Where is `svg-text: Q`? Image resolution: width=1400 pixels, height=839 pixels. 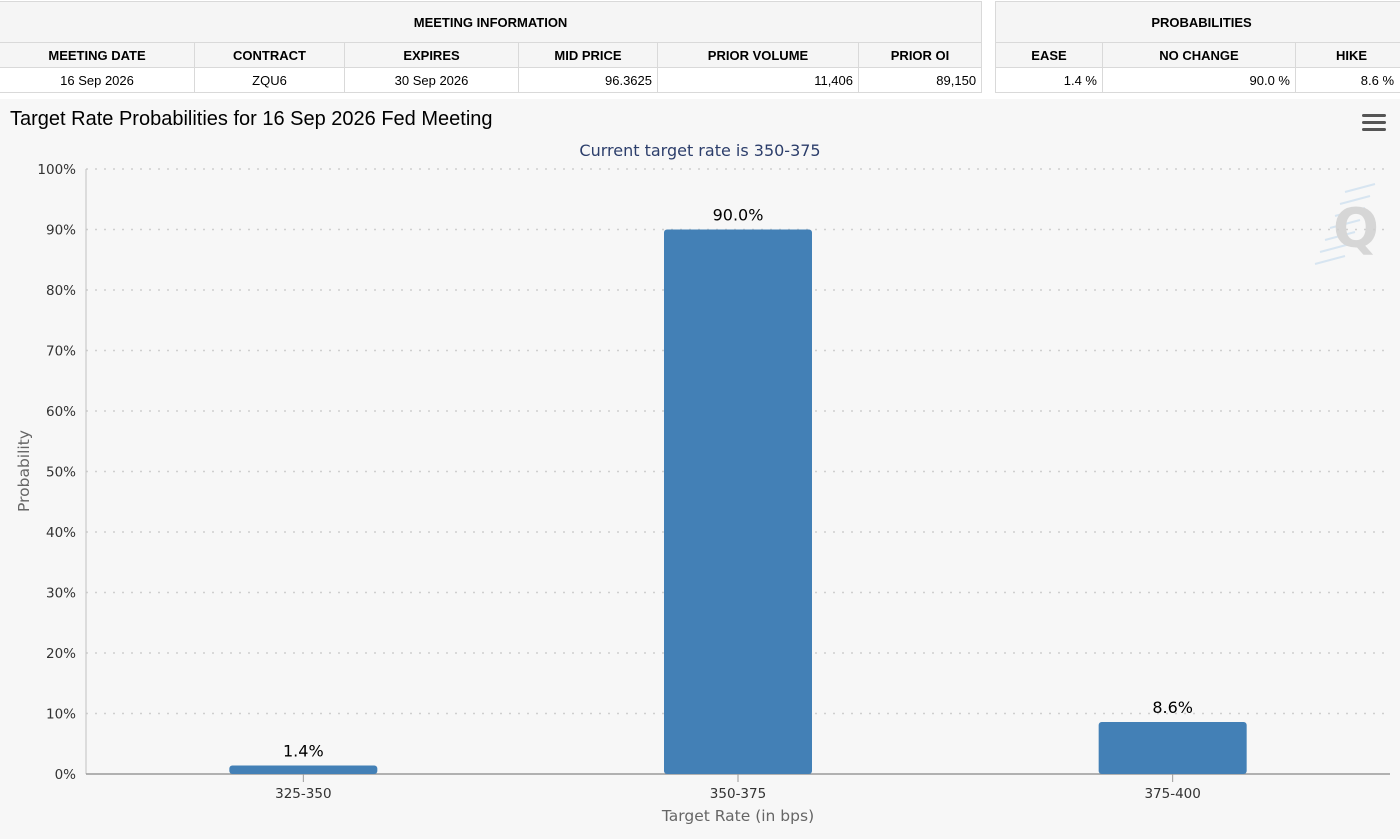
svg-text: Q is located at coordinates (1356, 228).